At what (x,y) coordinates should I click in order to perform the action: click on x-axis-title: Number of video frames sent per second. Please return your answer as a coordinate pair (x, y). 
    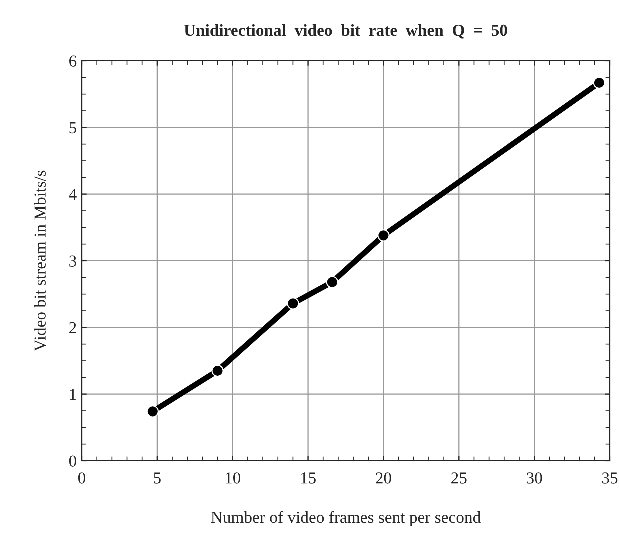
    Looking at the image, I should click on (346, 519).